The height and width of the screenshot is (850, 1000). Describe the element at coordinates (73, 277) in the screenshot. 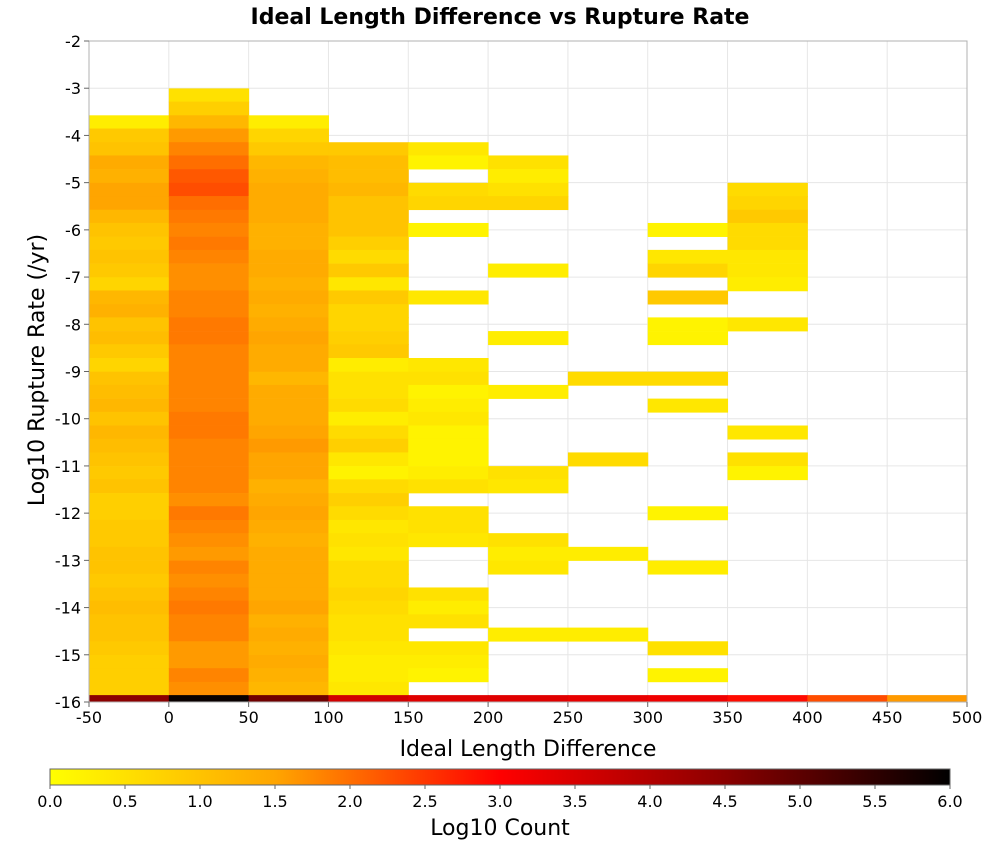

I see `y-tick-label: -7` at that location.